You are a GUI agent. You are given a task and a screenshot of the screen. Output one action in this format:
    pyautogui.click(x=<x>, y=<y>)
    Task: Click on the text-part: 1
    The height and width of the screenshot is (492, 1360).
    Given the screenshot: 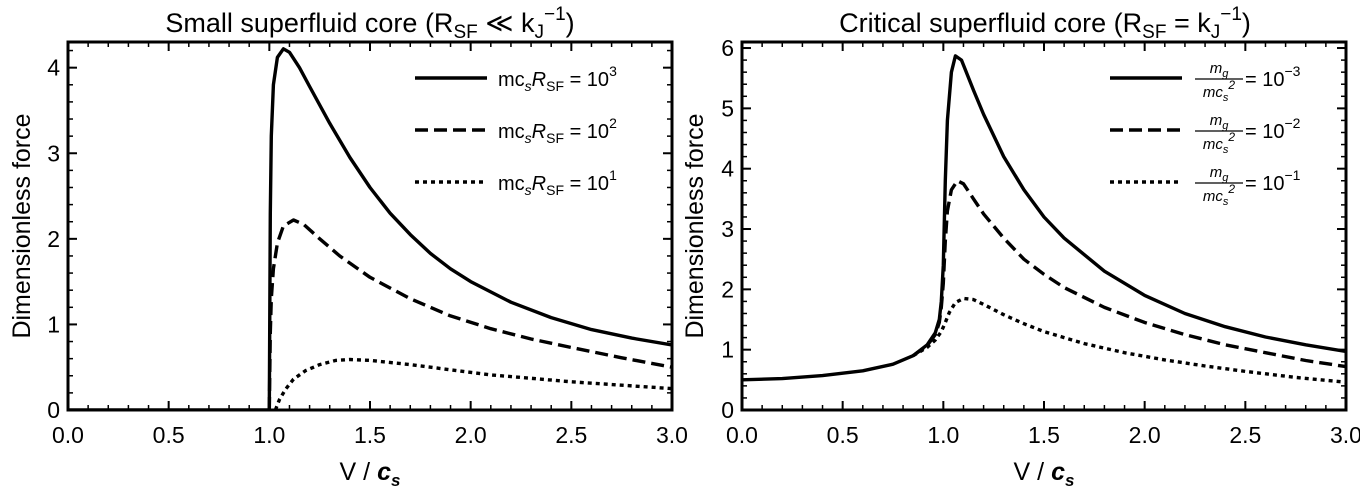 What is the action you would take?
    pyautogui.click(x=613, y=175)
    